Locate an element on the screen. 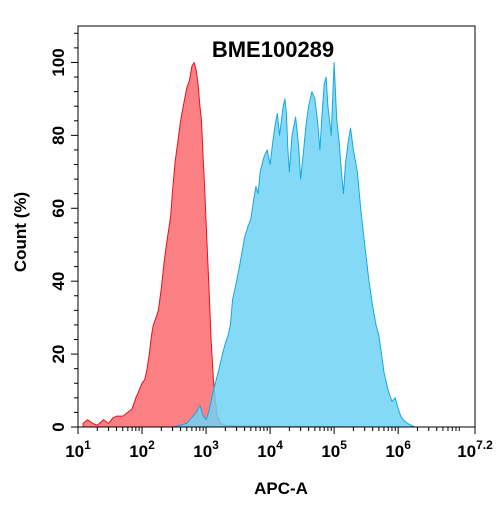  x-tick-label: 10⁵ is located at coordinates (334, 449).